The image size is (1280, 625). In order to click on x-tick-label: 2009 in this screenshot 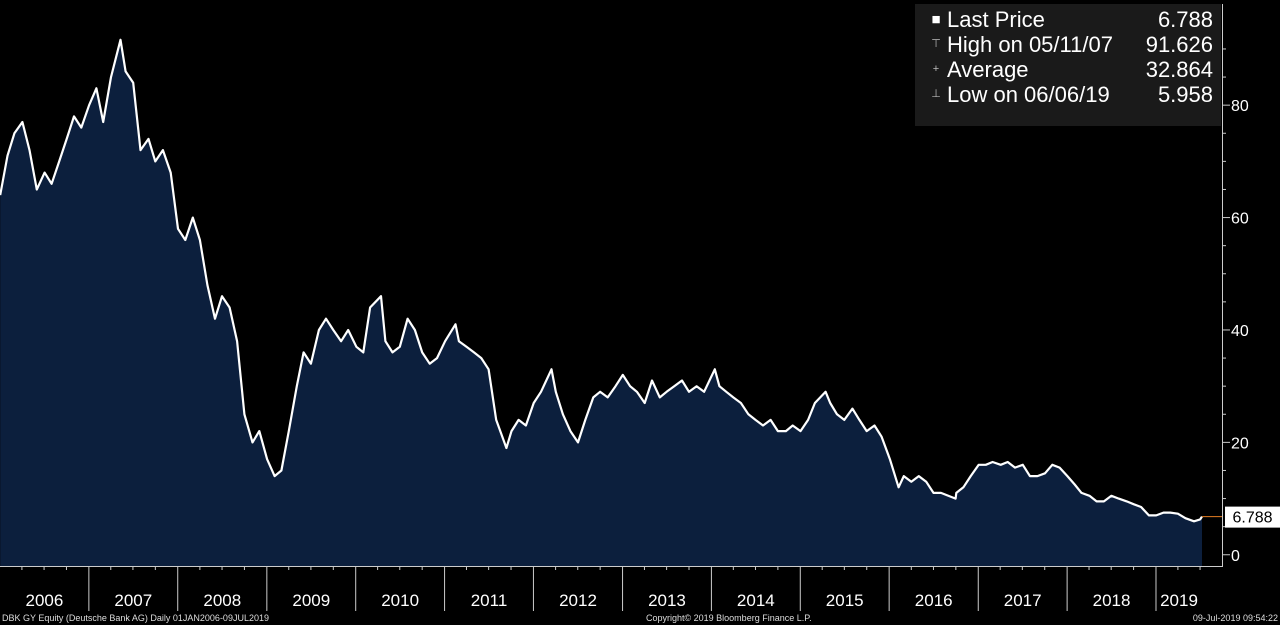, I will do `click(311, 600)`.